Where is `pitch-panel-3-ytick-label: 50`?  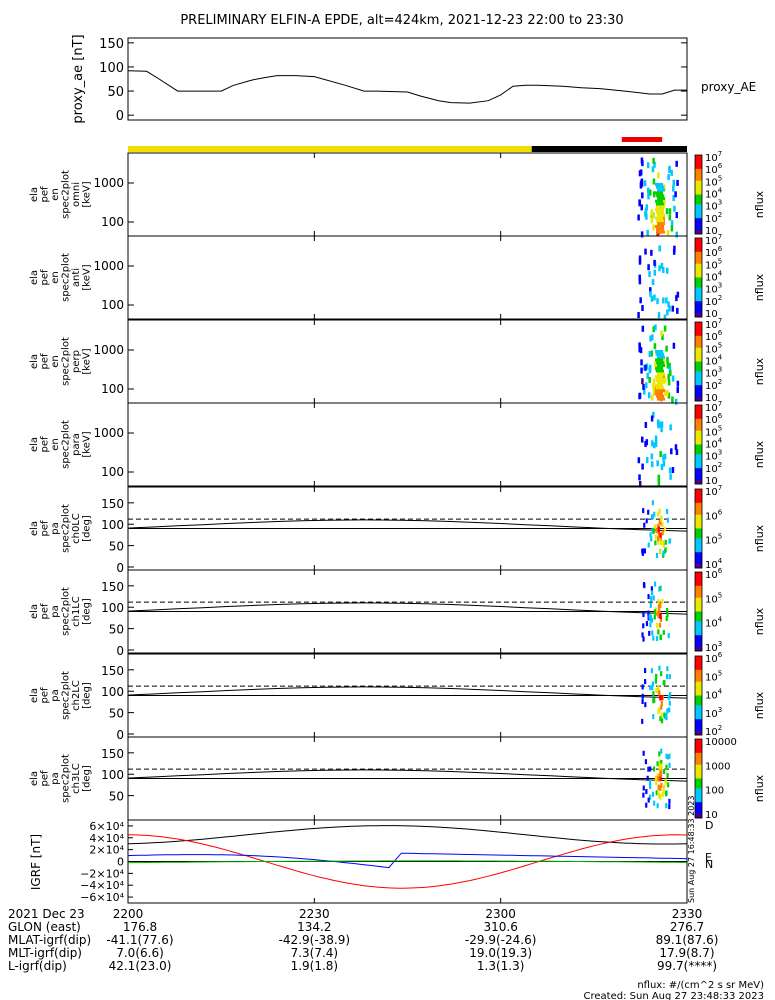 pitch-panel-3-ytick-label: 50 is located at coordinates (116, 714).